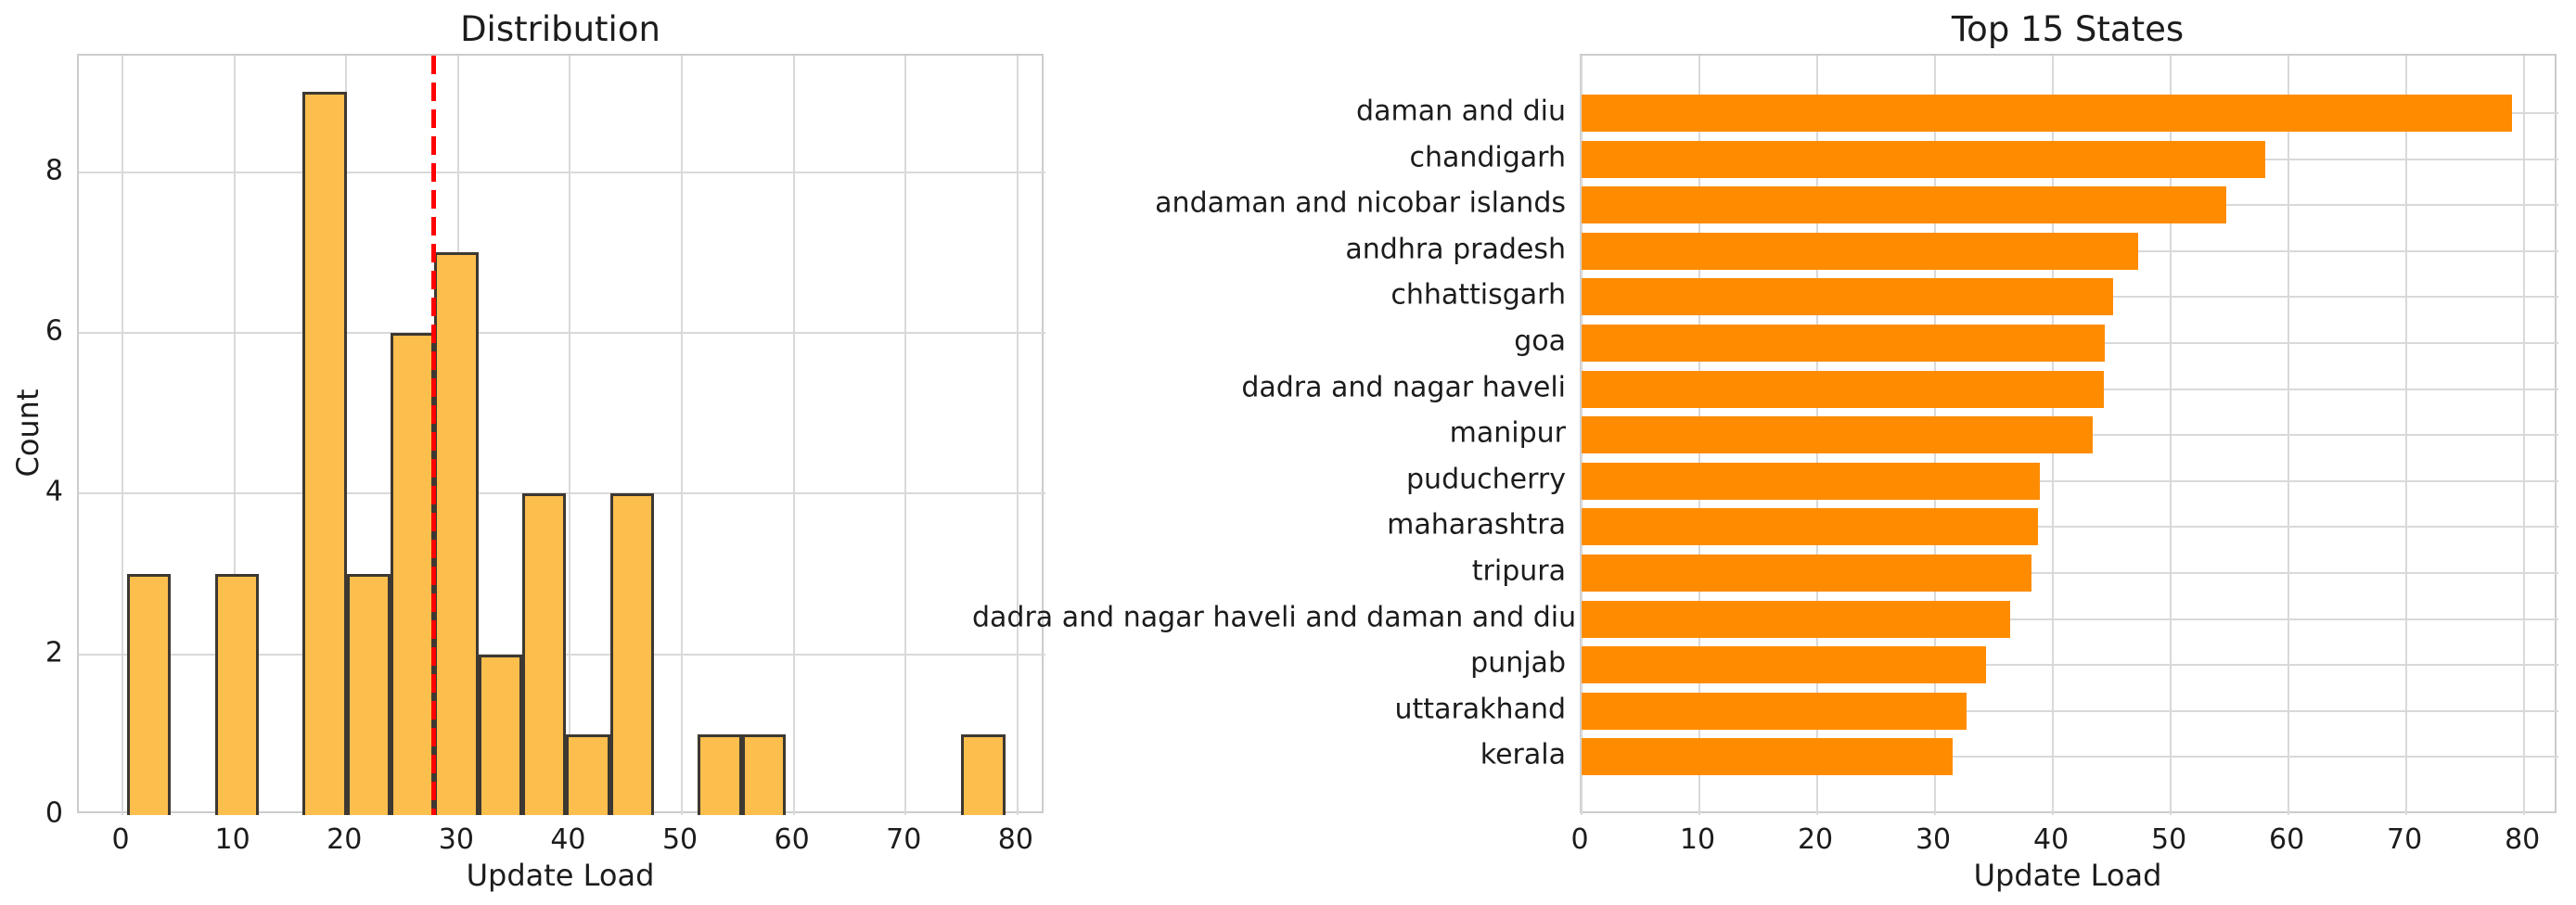 This screenshot has width=2576, height=905. Describe the element at coordinates (1360, 203) in the screenshot. I see `state-label-2: andaman and nicobar islands` at that location.